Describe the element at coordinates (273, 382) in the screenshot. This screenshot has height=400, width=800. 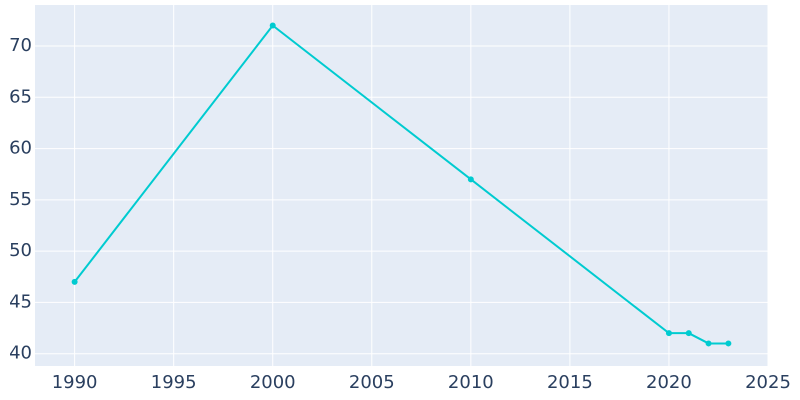
I see `x-tick-label: 2000` at that location.